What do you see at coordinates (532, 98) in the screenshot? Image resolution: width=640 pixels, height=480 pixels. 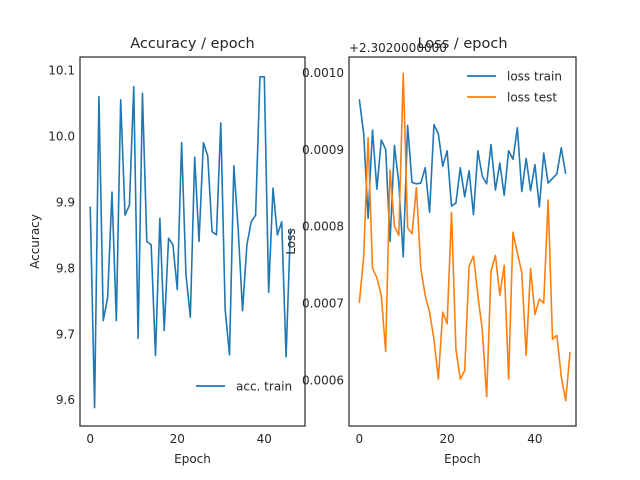 I see `legend-label: loss test` at bounding box center [532, 98].